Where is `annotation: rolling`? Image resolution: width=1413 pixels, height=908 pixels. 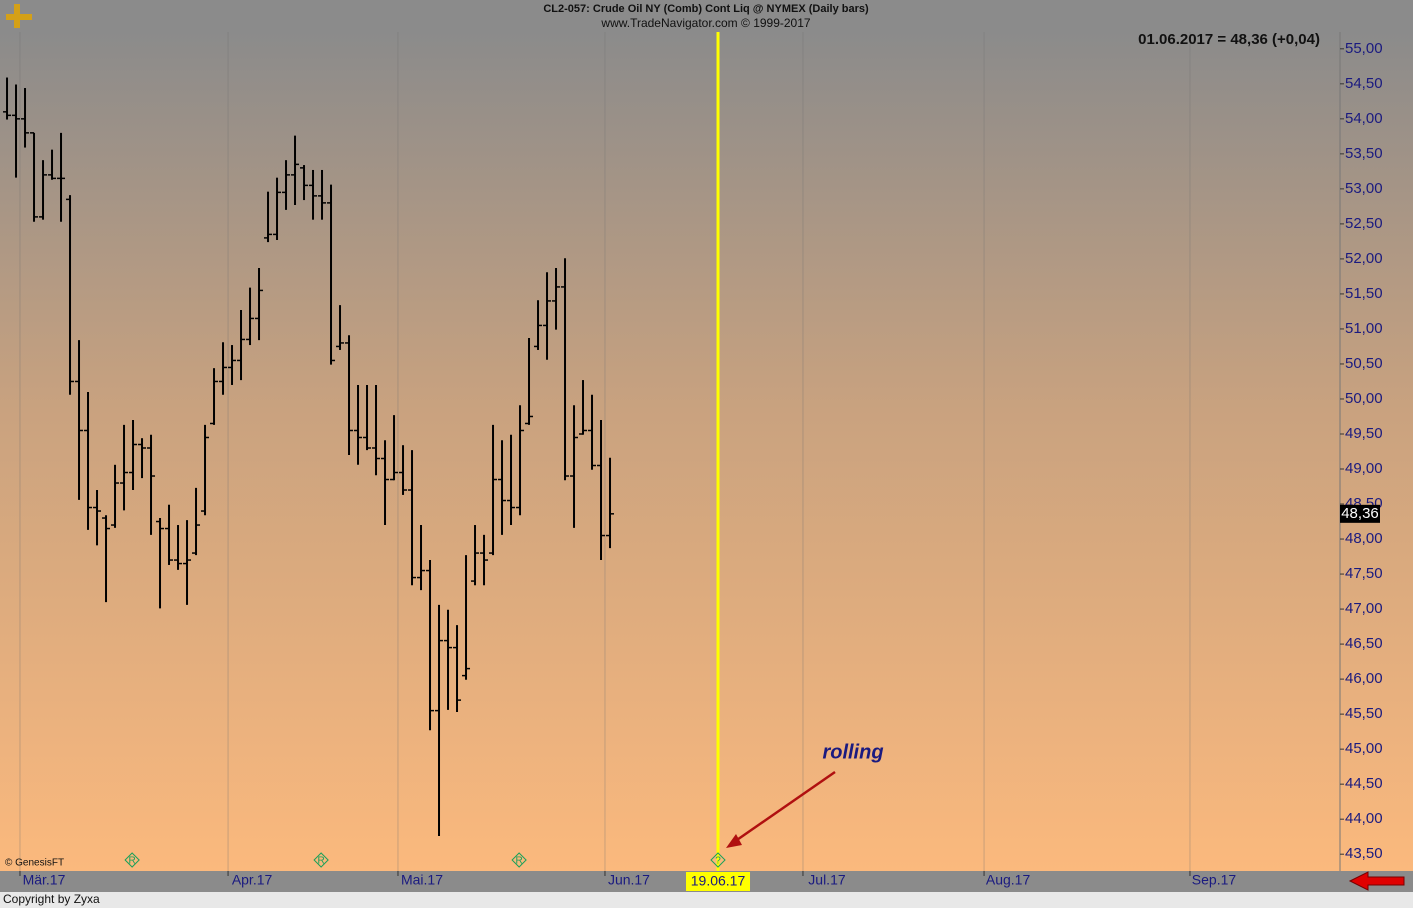 annotation: rolling is located at coordinates (852, 752).